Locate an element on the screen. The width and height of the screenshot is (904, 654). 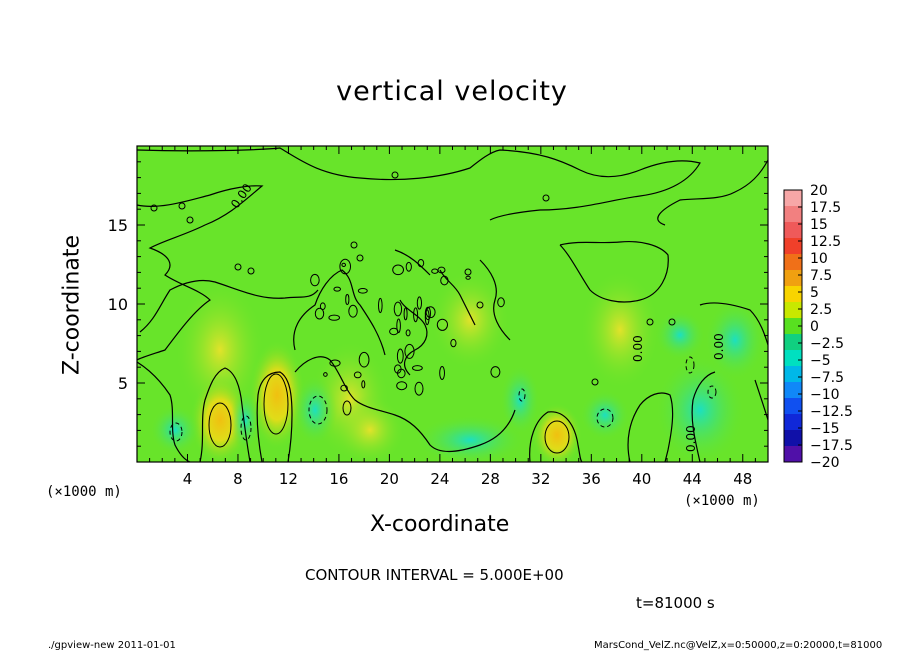
y-tick-label: 10 is located at coordinates (118, 304).